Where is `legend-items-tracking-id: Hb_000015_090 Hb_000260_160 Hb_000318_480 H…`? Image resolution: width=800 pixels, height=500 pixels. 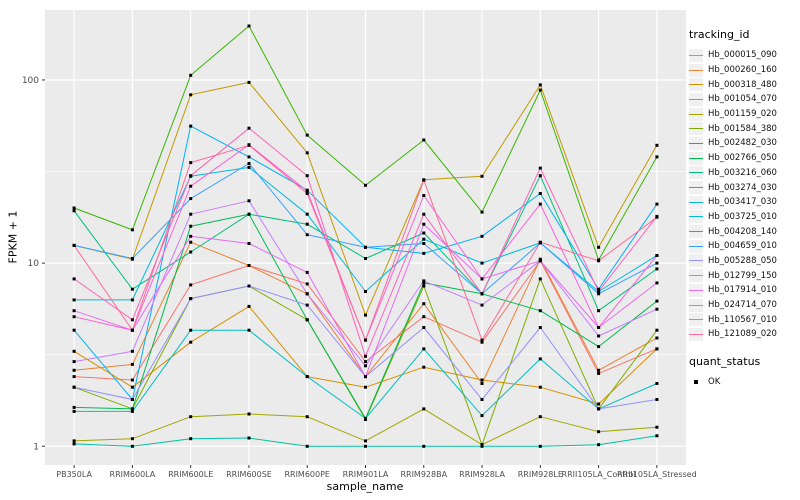
legend-items-tracking-id: Hb_000015_090 Hb_000260_160 Hb_000318_480 H… is located at coordinates (744, 195).